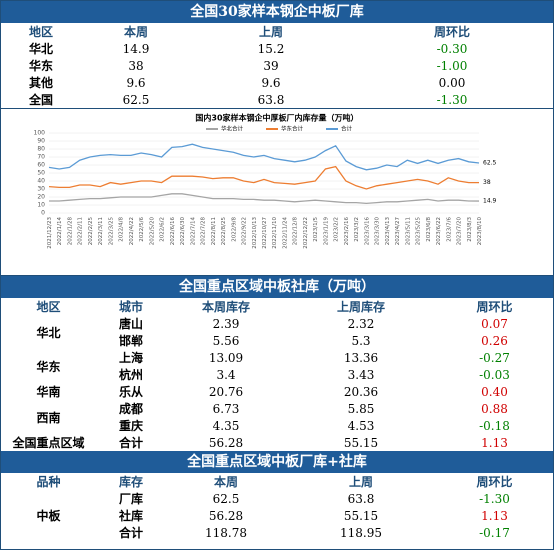  Describe the element at coordinates (494, 374) in the screenshot. I see `cell: -0.03` at that location.